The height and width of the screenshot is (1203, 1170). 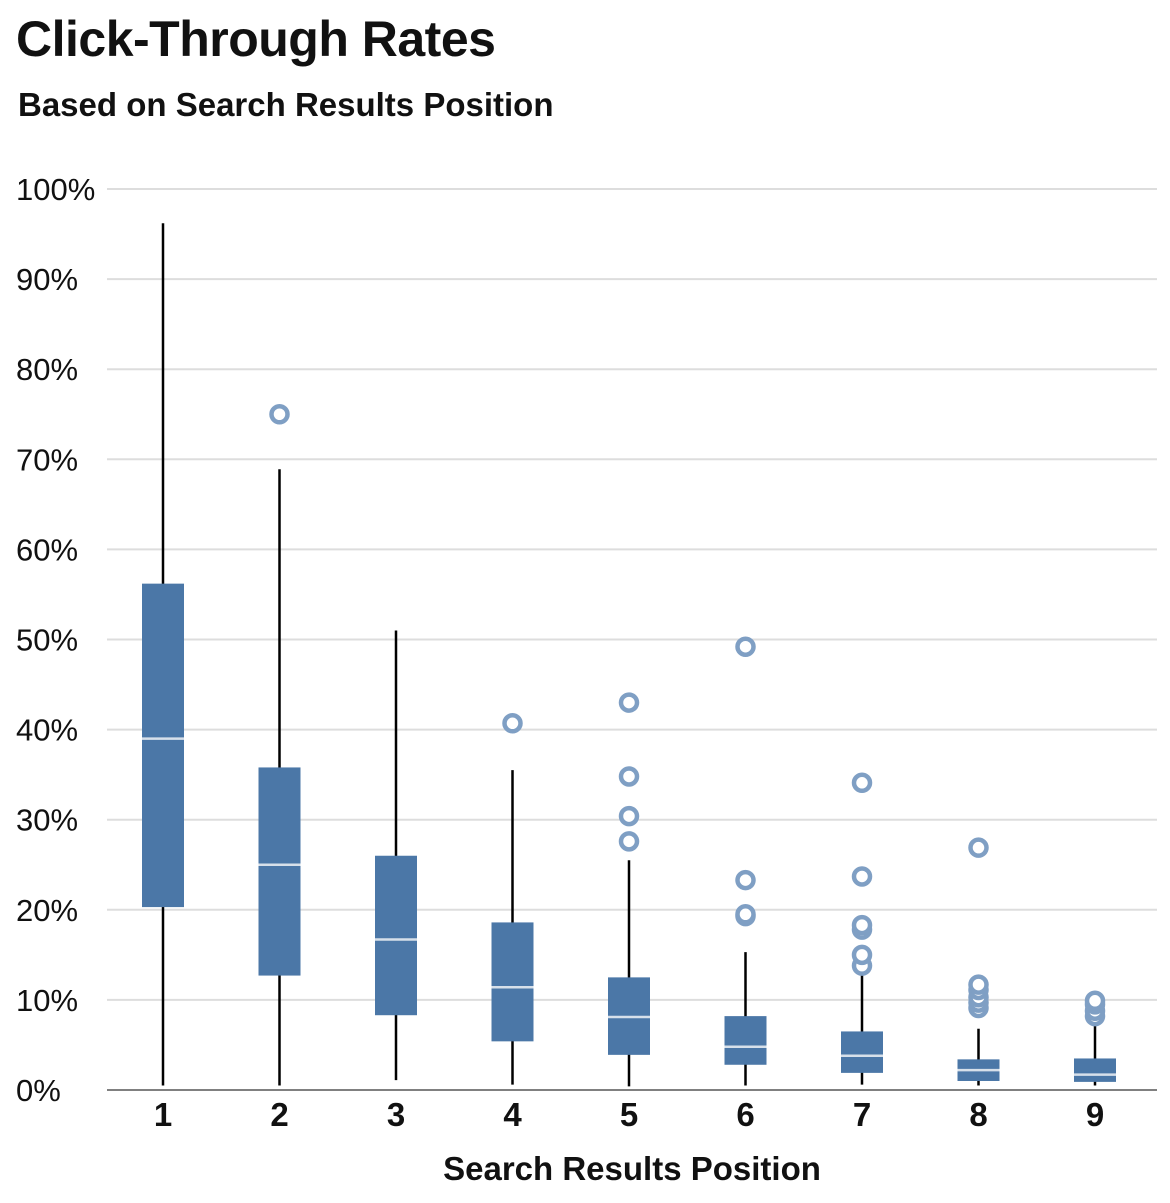 I want to click on y-tick-label: 100%, so click(x=55, y=189).